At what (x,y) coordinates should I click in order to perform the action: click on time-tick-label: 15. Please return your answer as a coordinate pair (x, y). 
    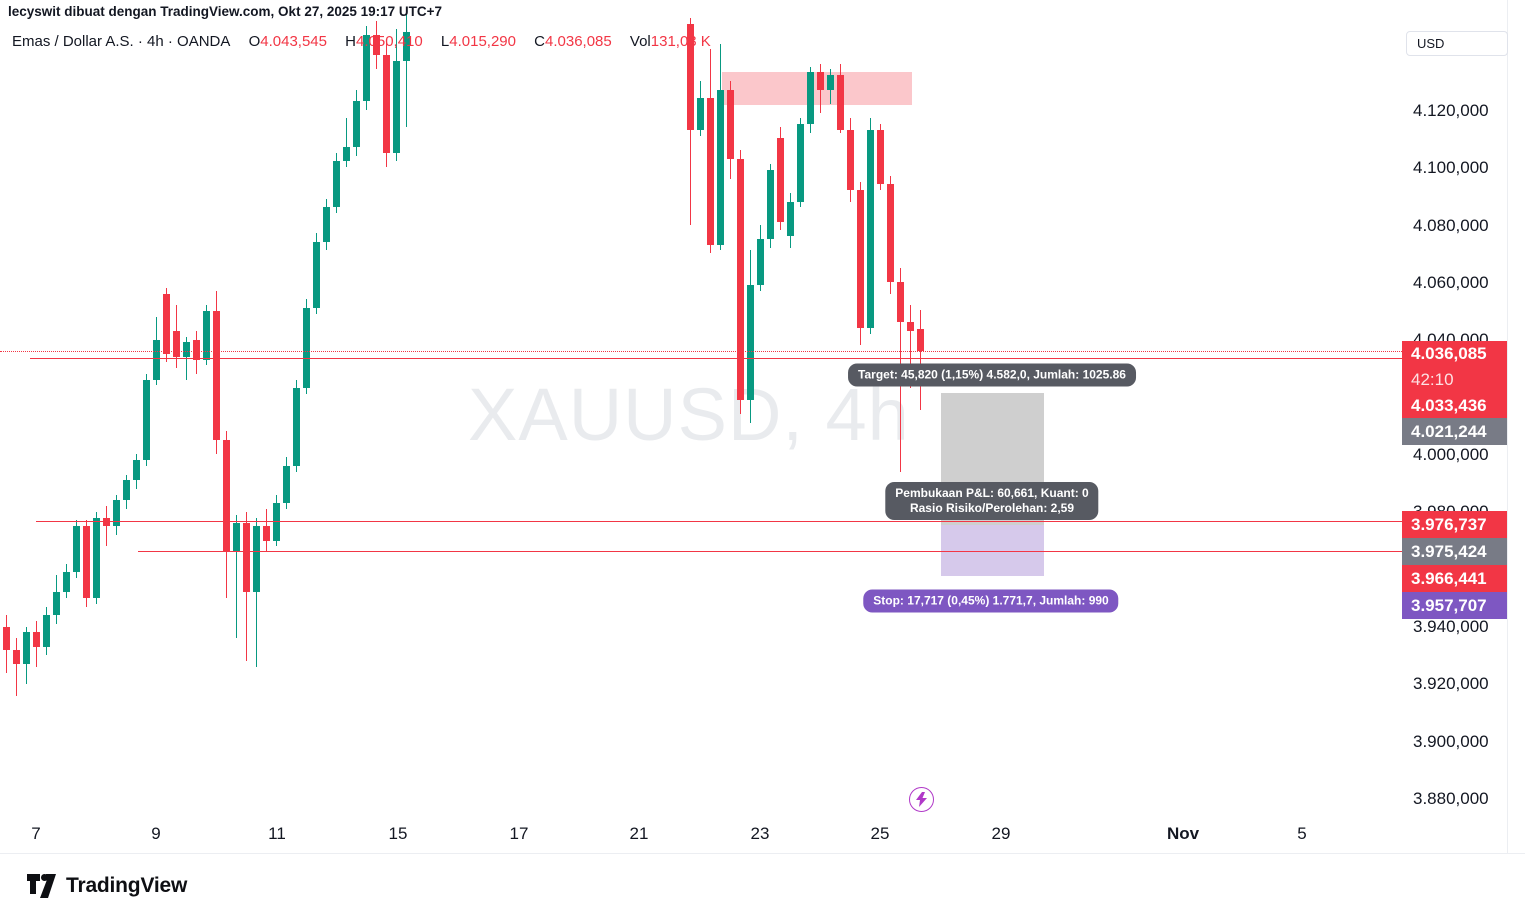
    Looking at the image, I should click on (398, 833).